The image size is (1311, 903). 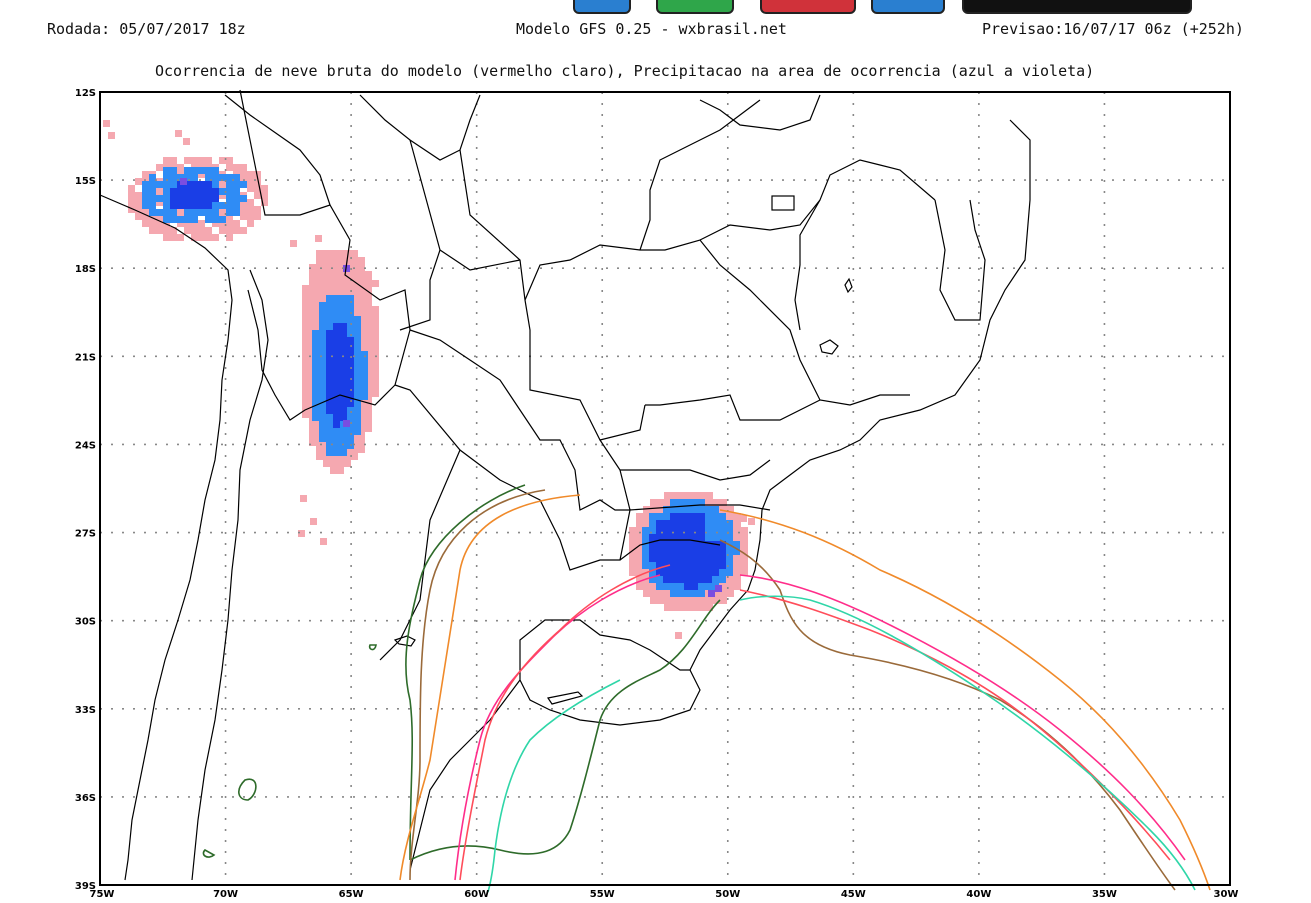 I want to click on pacific-coastline, so click(x=166, y=537).